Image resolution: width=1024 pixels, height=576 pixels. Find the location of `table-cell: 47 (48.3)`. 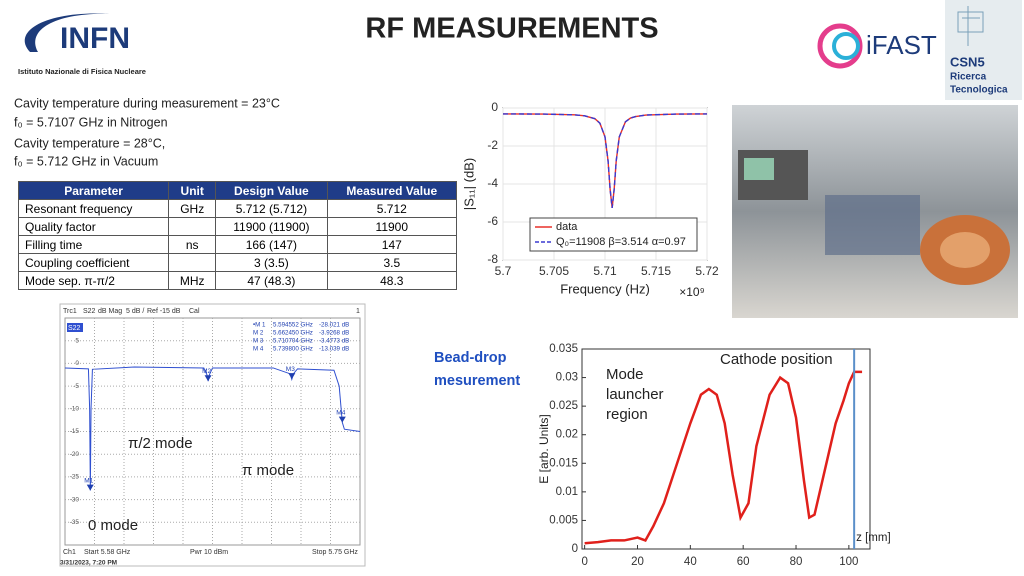

table-cell: 47 (48.3) is located at coordinates (271, 280).